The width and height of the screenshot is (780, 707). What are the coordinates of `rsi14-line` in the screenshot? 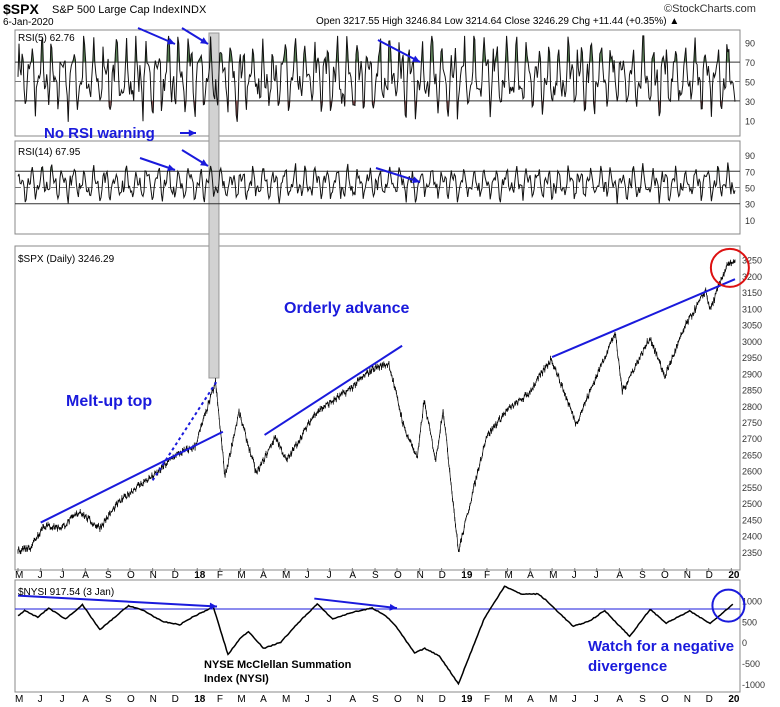 It's located at (376, 183).